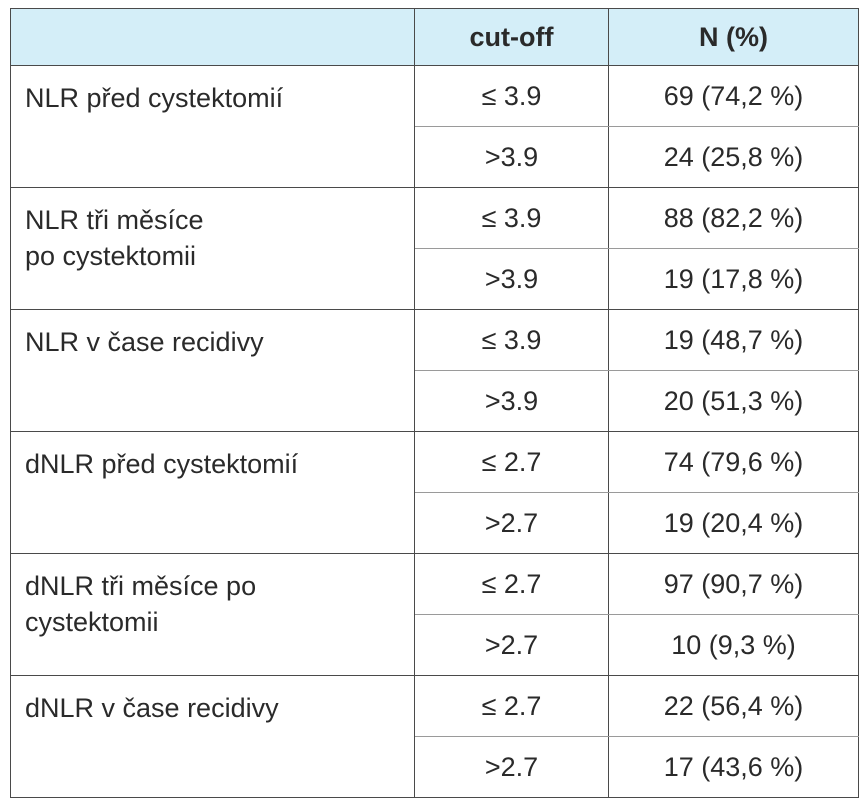  Describe the element at coordinates (733, 462) in the screenshot. I see `n-percent-cell: 74 (79,6 %)` at that location.